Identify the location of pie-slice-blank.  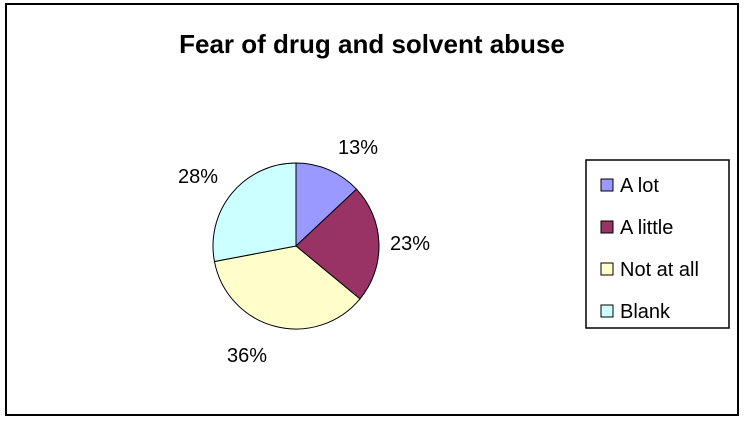
(254, 212).